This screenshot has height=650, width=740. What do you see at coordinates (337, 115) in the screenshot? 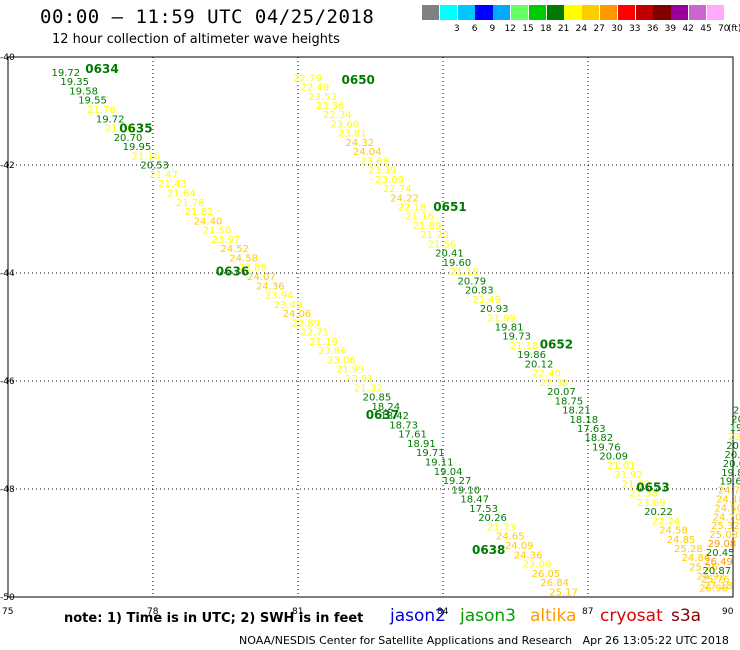
I see `wave-height-value: 22.34` at bounding box center [337, 115].